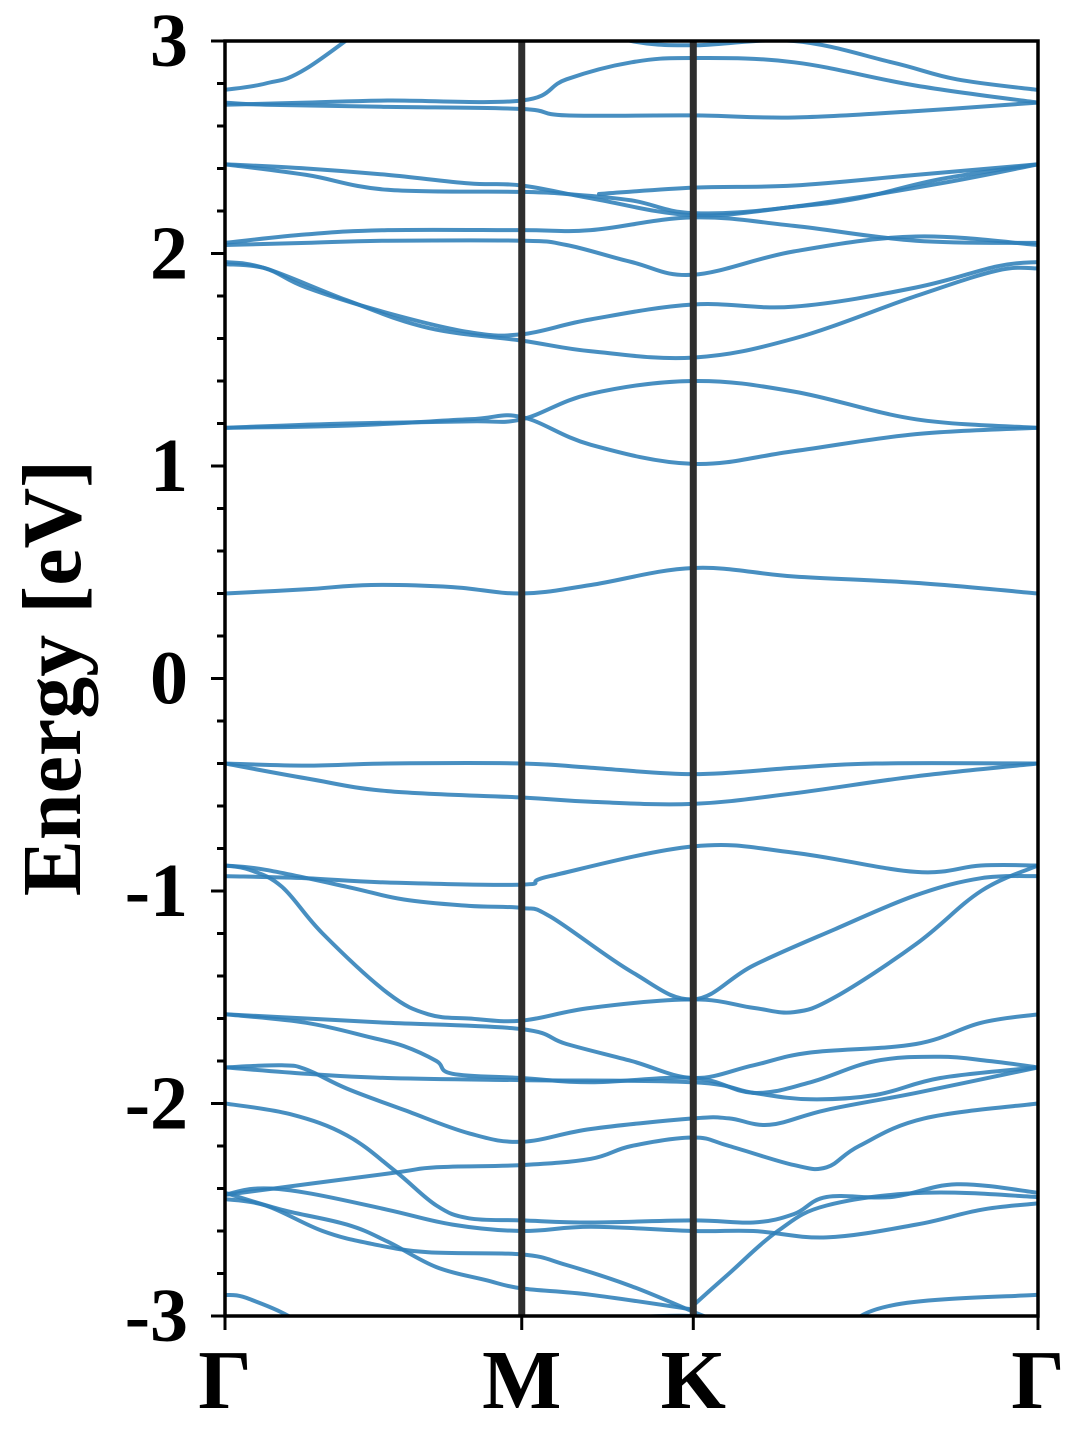 This screenshot has width=1080, height=1440. I want to click on x-tick-label: K, so click(693, 1380).